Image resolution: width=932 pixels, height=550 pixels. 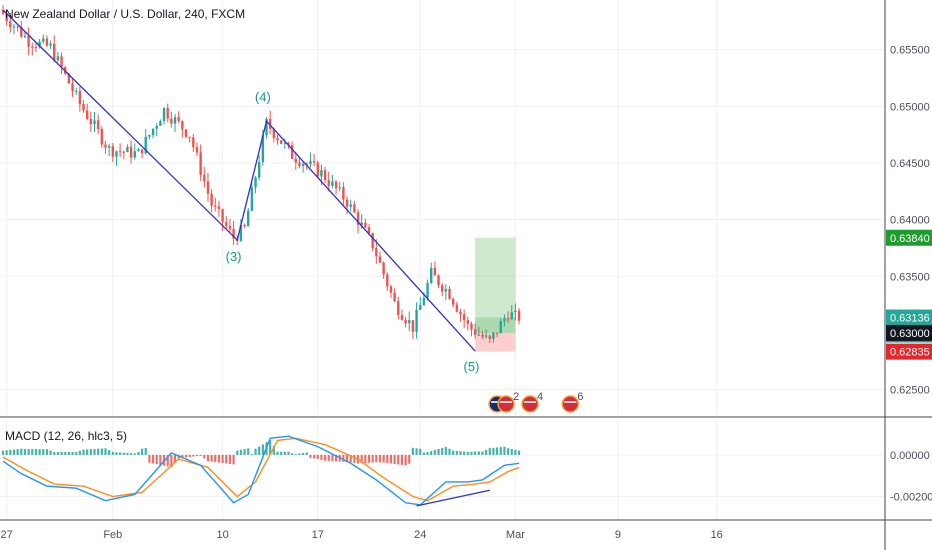 I want to click on profit-zone, so click(x=495, y=285).